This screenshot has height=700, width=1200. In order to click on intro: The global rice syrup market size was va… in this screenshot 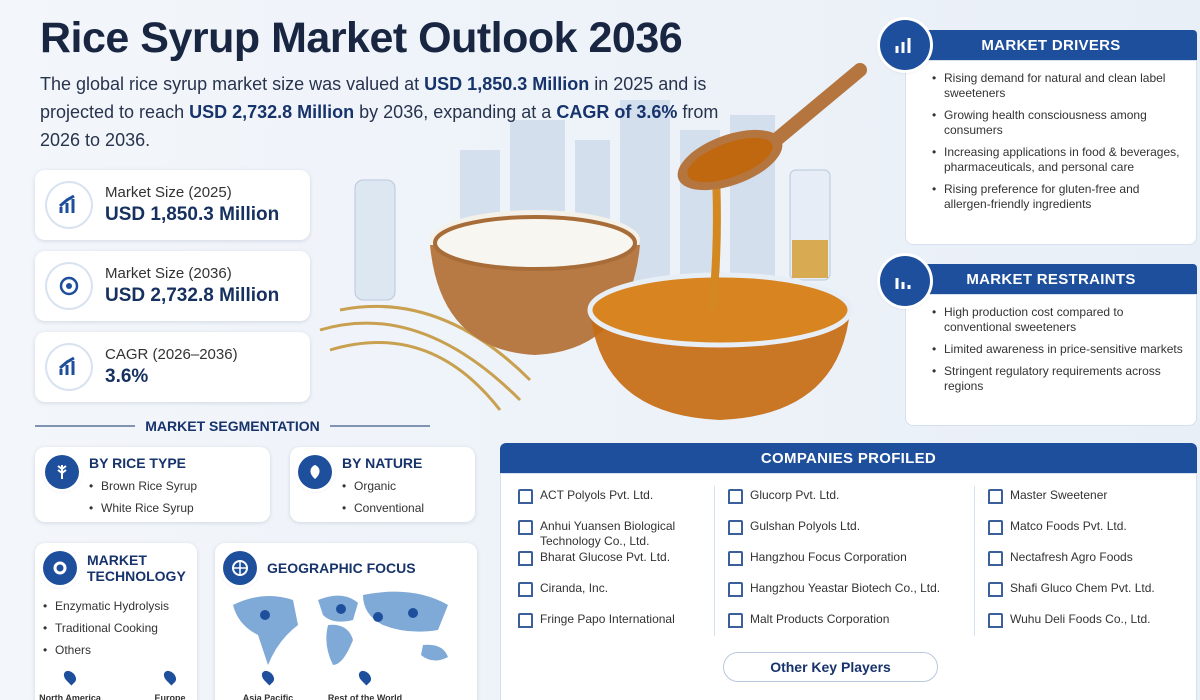, I will do `click(390, 112)`.